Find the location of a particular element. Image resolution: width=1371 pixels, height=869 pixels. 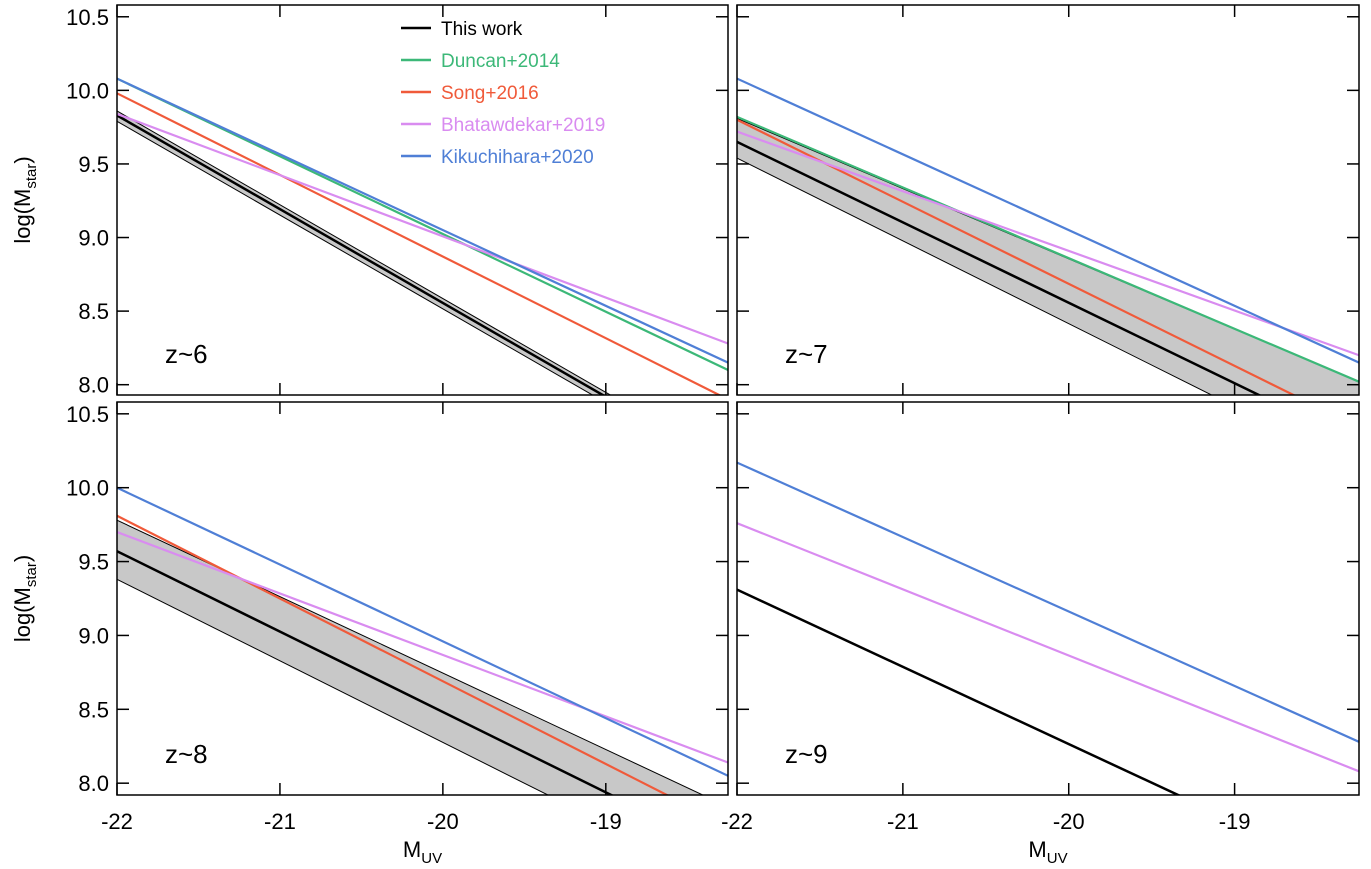

legend-label: Duncan+2014 is located at coordinates (500, 61).